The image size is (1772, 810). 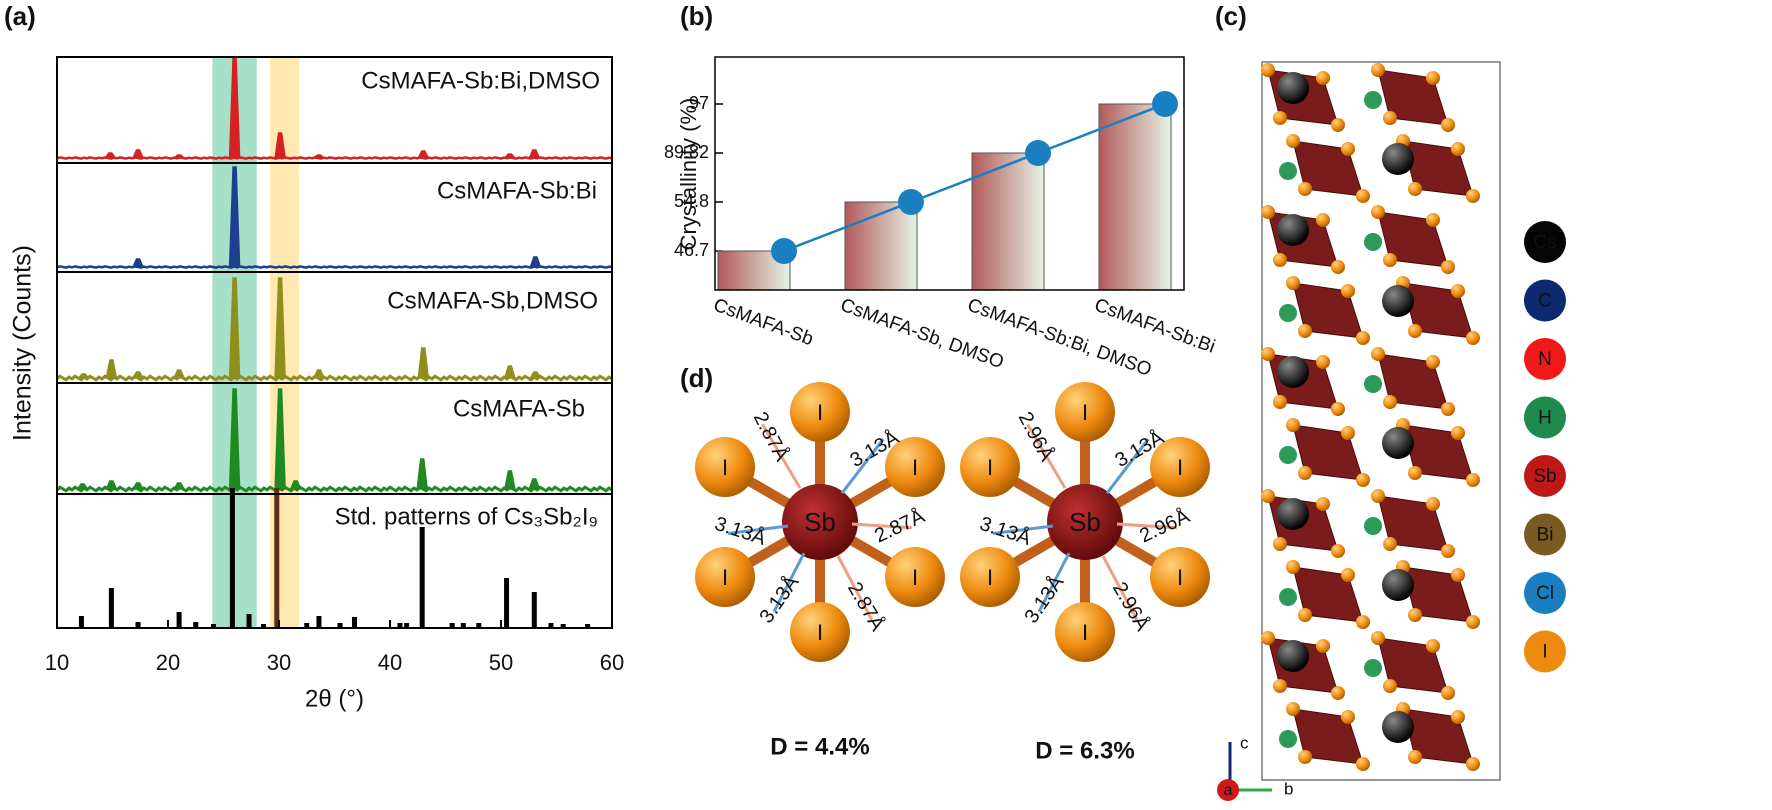 What do you see at coordinates (691, 201) in the screenshot?
I see `y-tick-label: 54.8` at bounding box center [691, 201].